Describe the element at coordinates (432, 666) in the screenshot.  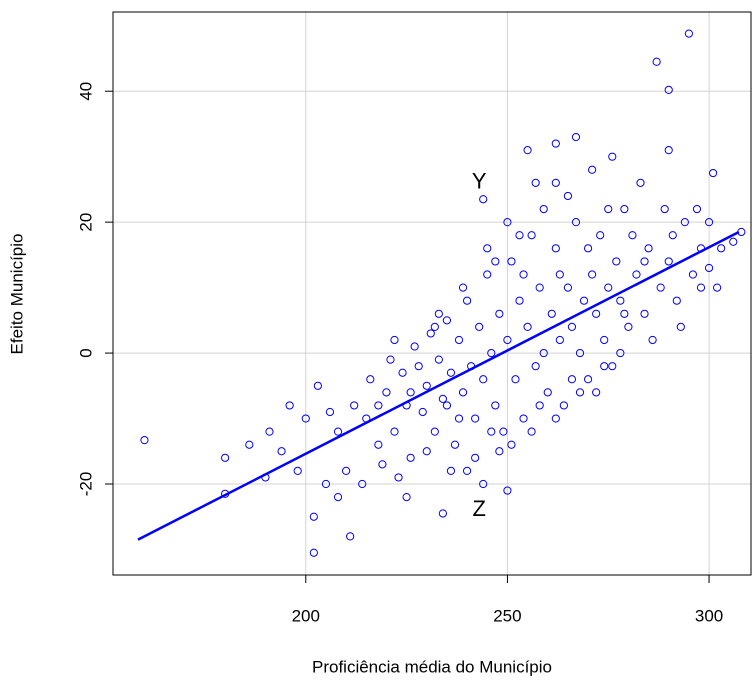
I see `x-axis-label: Proficiência média do Município` at that location.